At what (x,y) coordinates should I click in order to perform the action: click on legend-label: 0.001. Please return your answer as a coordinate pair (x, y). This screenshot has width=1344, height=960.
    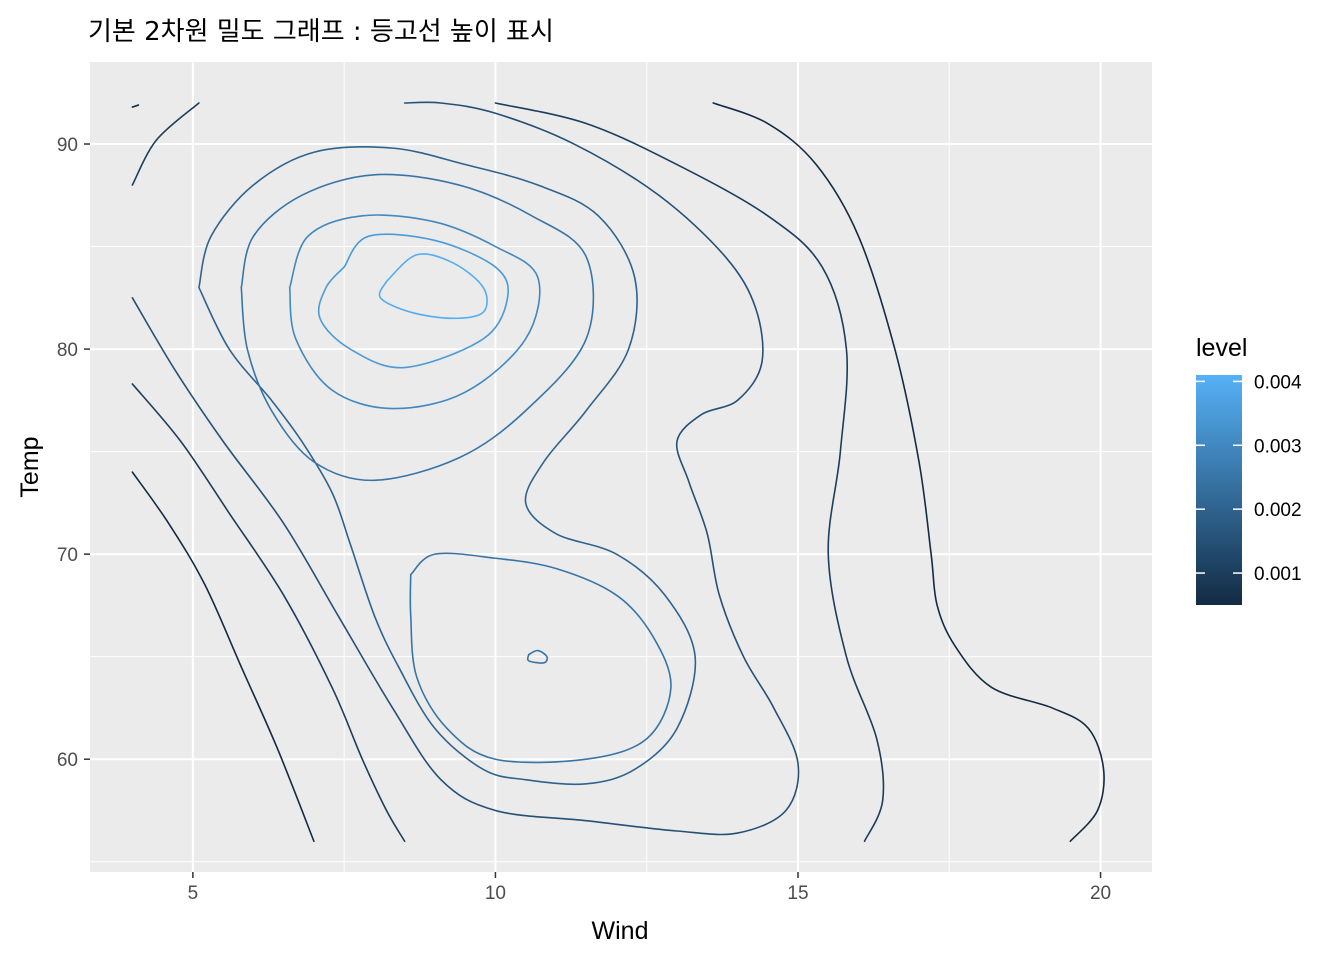
    Looking at the image, I should click on (1278, 574).